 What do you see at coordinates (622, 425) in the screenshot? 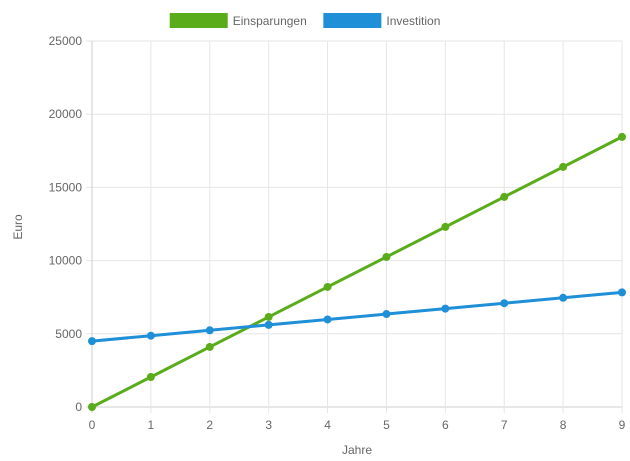
I see `x-tick-label: 9` at bounding box center [622, 425].